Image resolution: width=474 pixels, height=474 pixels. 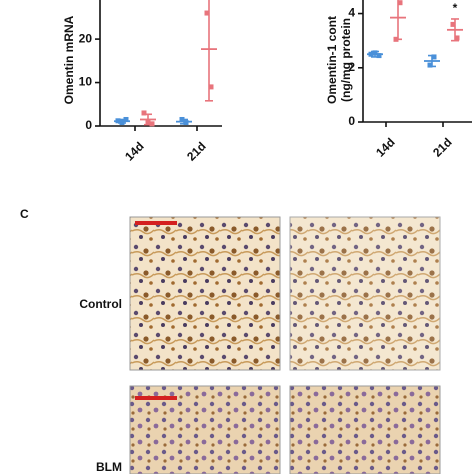 I want to click on y-axis-label: Omentin-1 cont, so click(x=332, y=60).